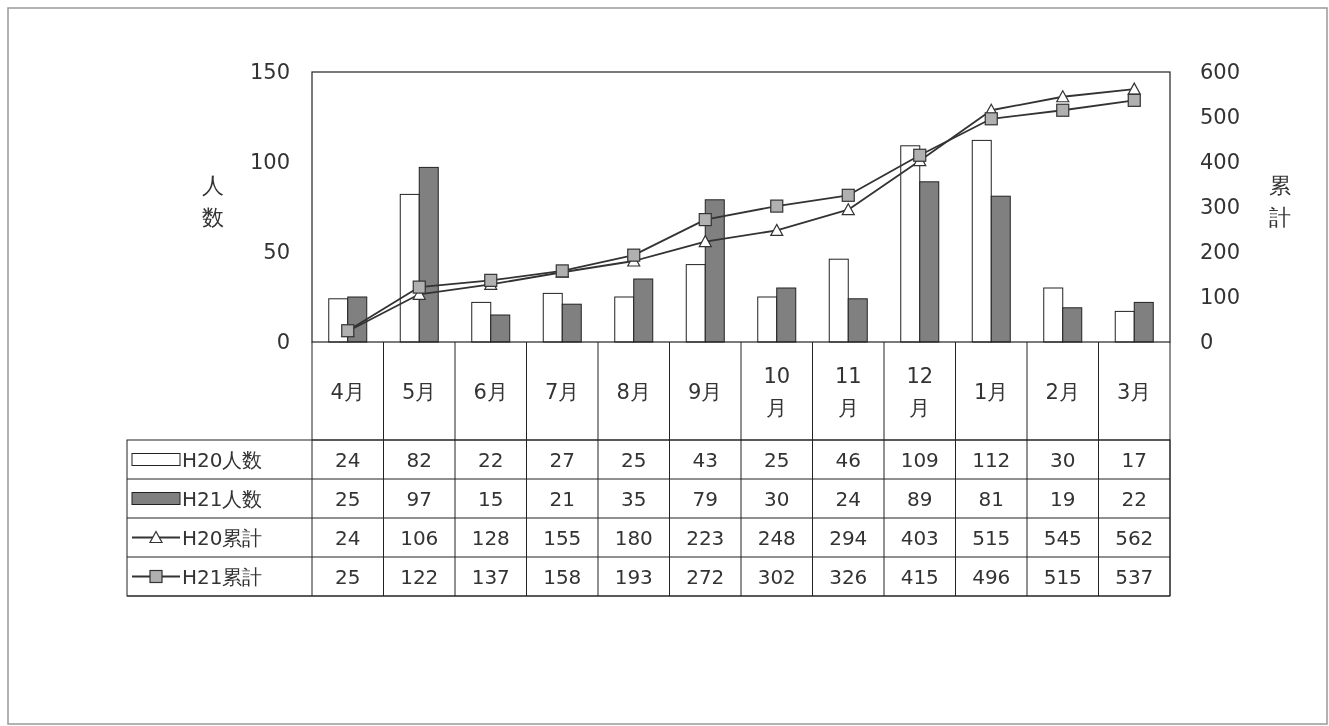 The width and height of the screenshot is (1329, 726). Describe the element at coordinates (269, 162) in the screenshot. I see `y-tick-label: 100` at that location.